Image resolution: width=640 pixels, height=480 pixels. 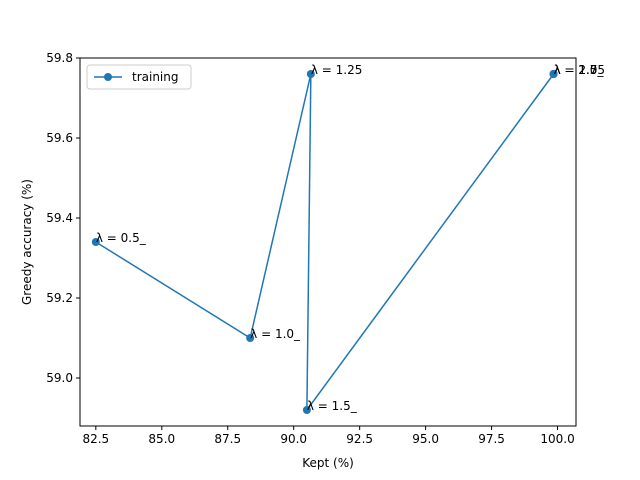 I want to click on x-tick-label: 95.0, so click(x=425, y=439).